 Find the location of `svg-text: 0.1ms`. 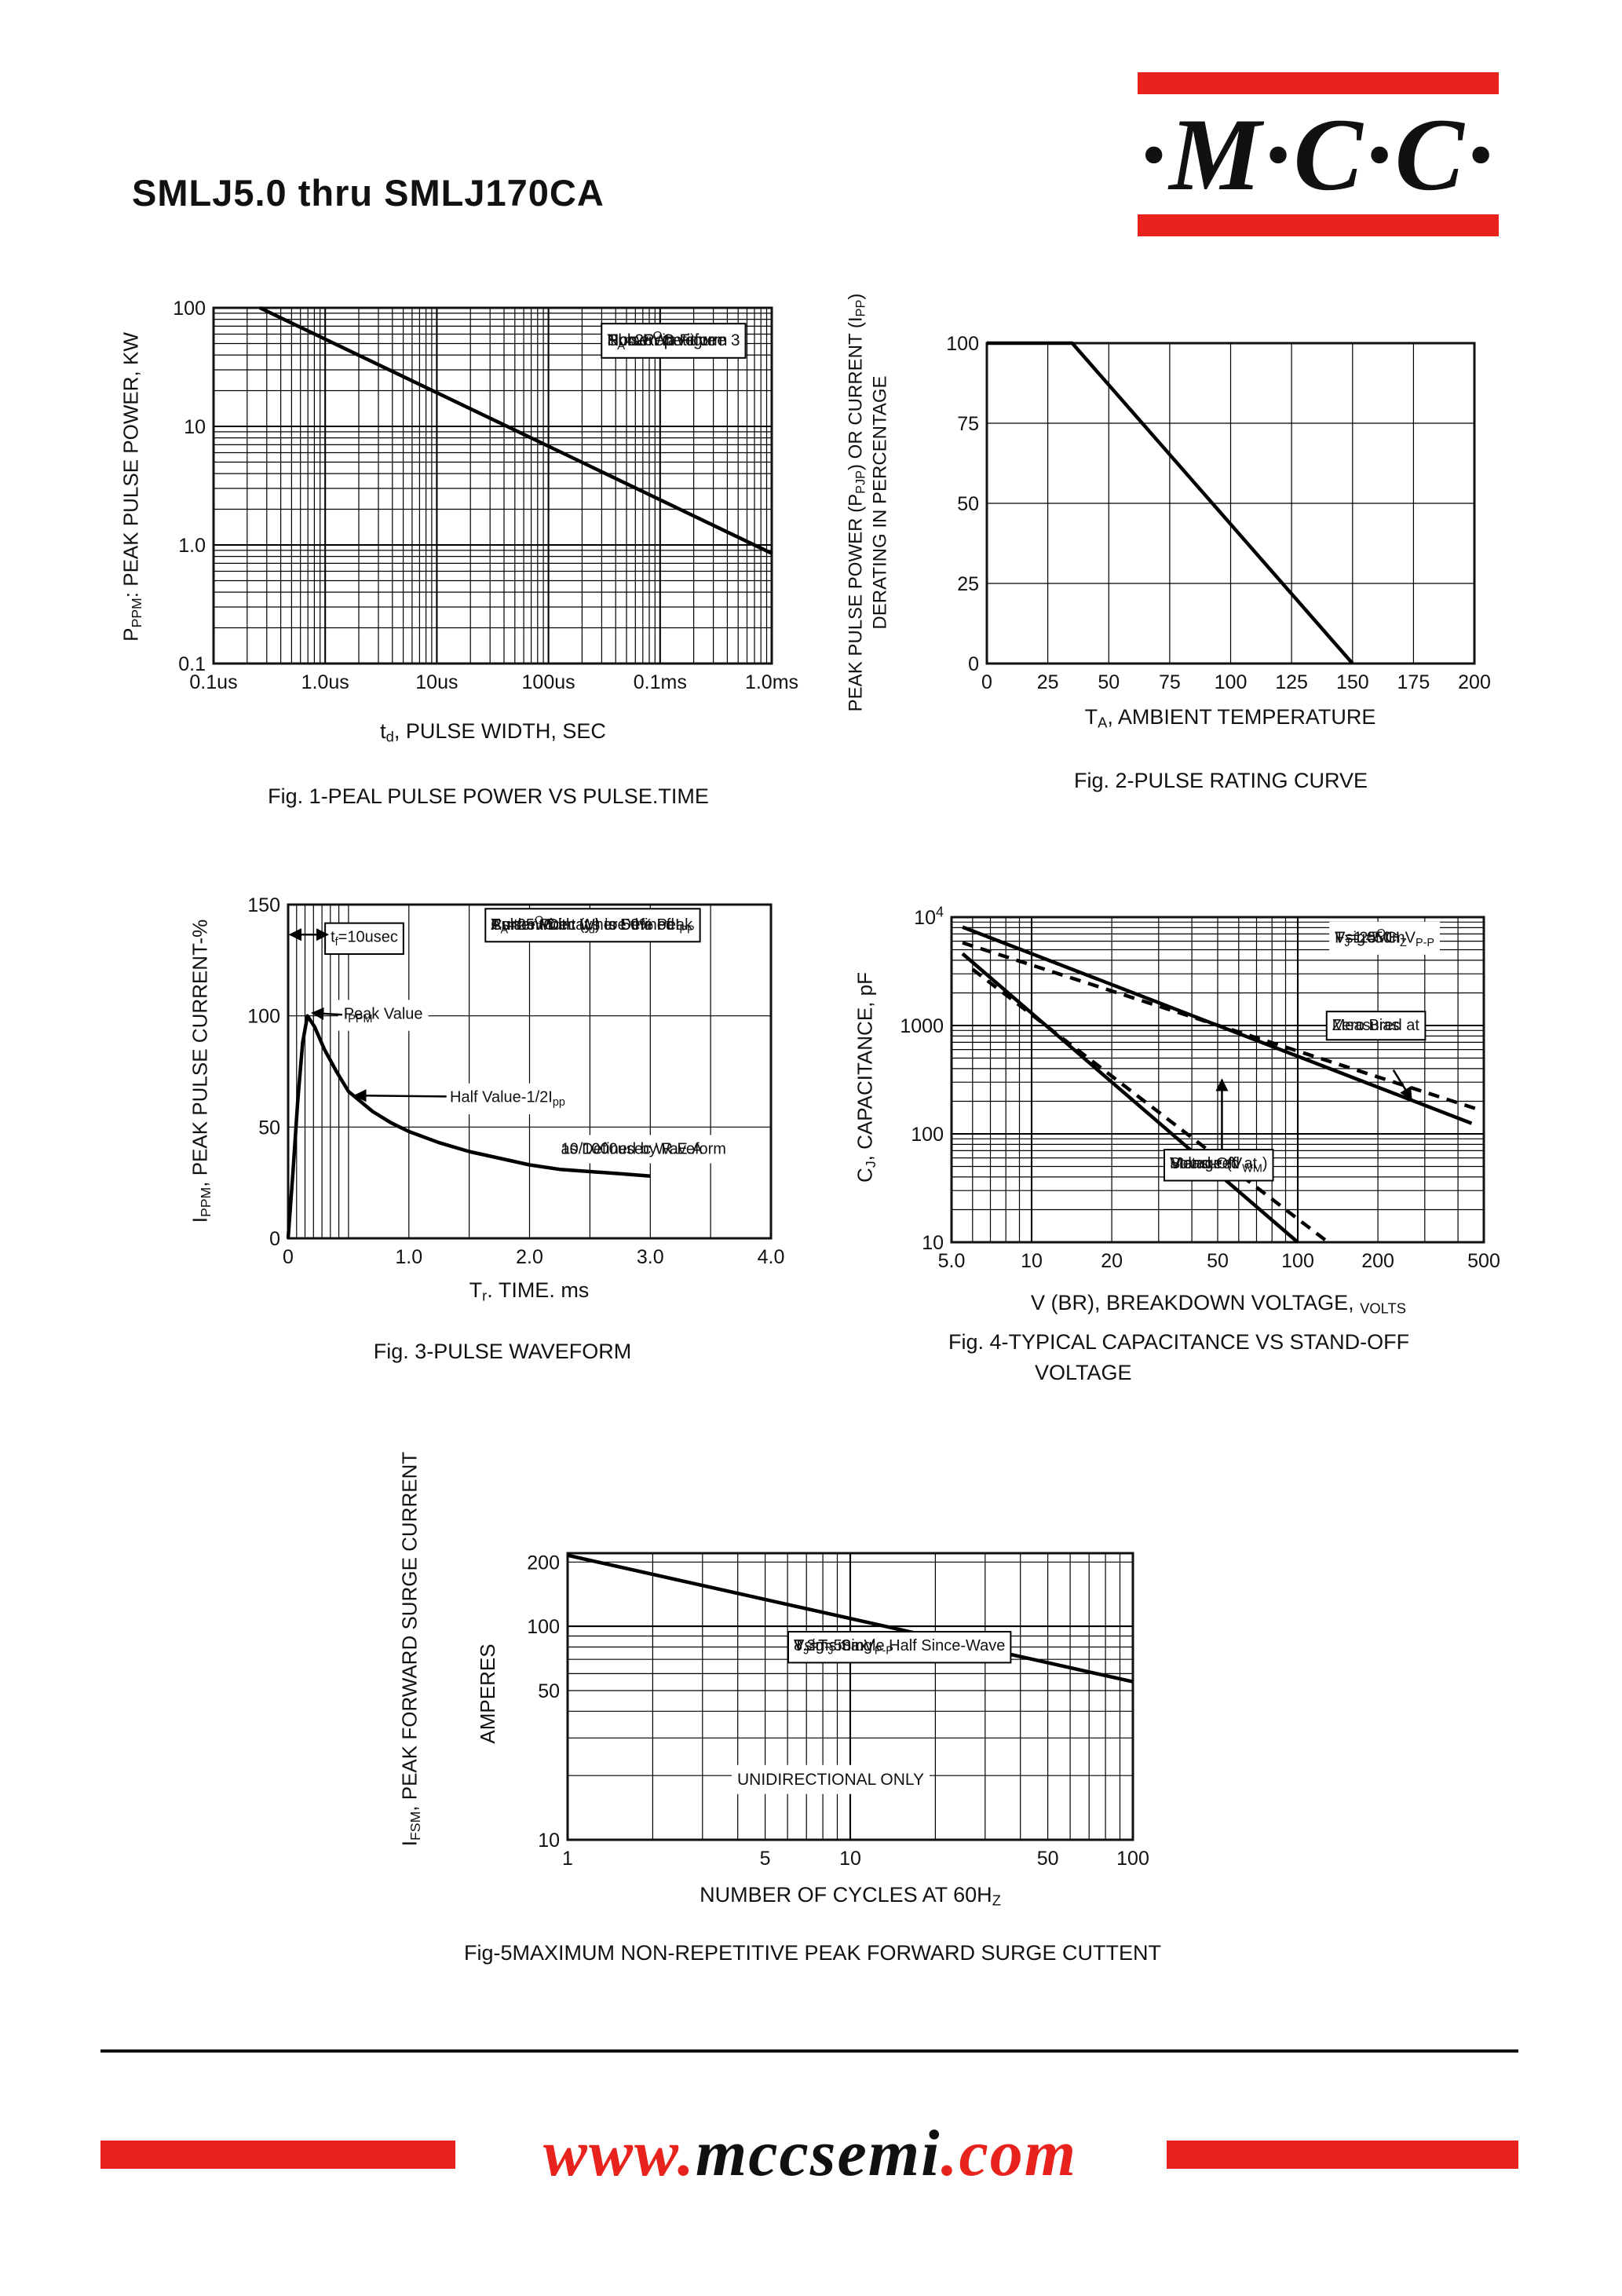

svg-text: 0.1ms is located at coordinates (660, 682).